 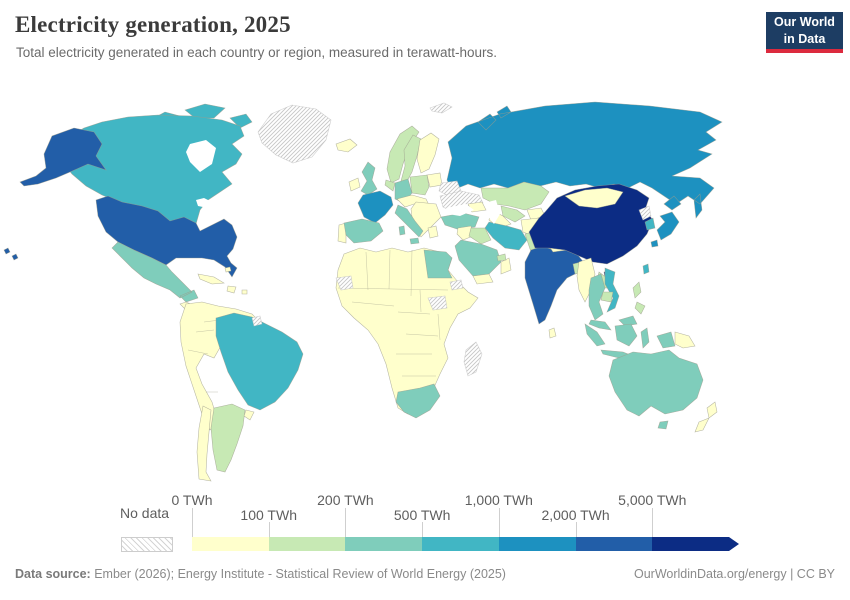 What do you see at coordinates (460, 221) in the screenshot?
I see `country-turkey` at bounding box center [460, 221].